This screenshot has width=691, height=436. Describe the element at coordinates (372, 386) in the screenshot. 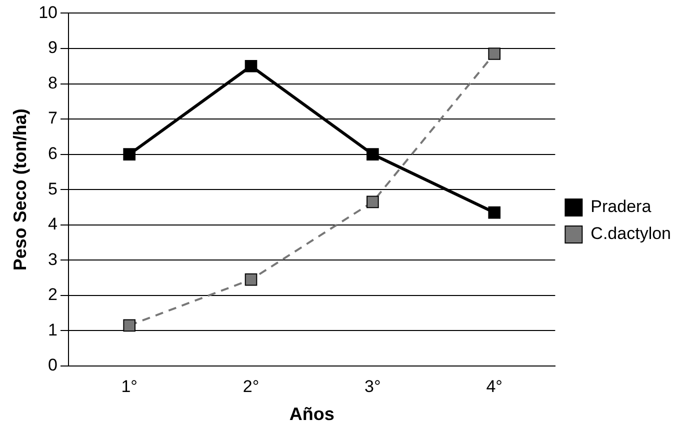

I see `x-tick-label: 3°` at that location.